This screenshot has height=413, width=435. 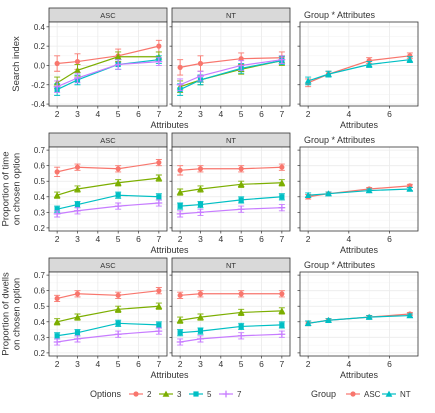 What do you see at coordinates (38, 104) in the screenshot?
I see `y-tick-label: -0.4` at bounding box center [38, 104].